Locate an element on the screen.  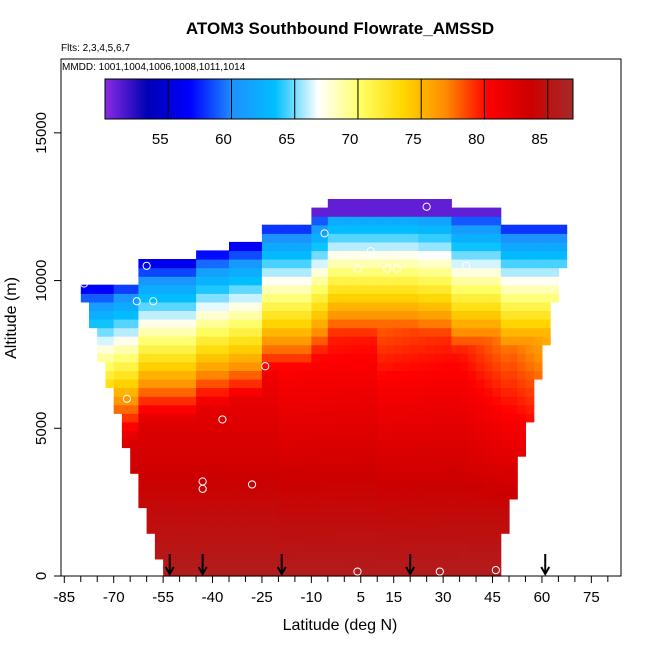
colorbar-gradient is located at coordinates (339, 99).